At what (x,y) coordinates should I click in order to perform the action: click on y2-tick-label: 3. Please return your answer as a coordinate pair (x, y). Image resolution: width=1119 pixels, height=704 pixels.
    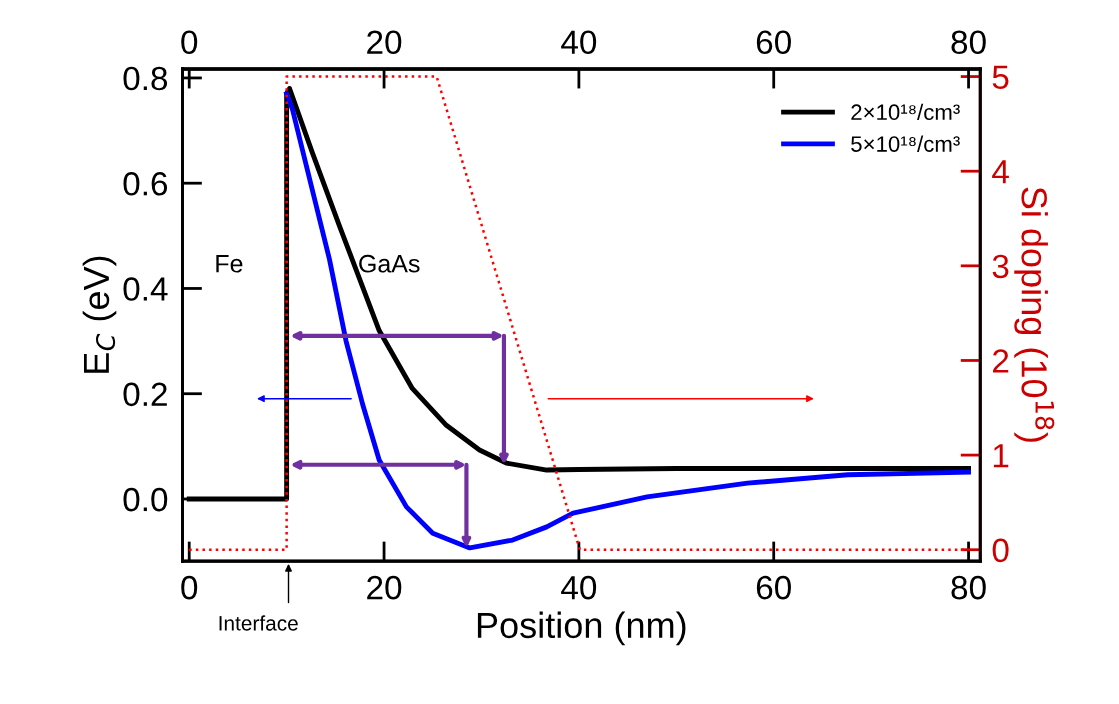
    Looking at the image, I should click on (1000, 266).